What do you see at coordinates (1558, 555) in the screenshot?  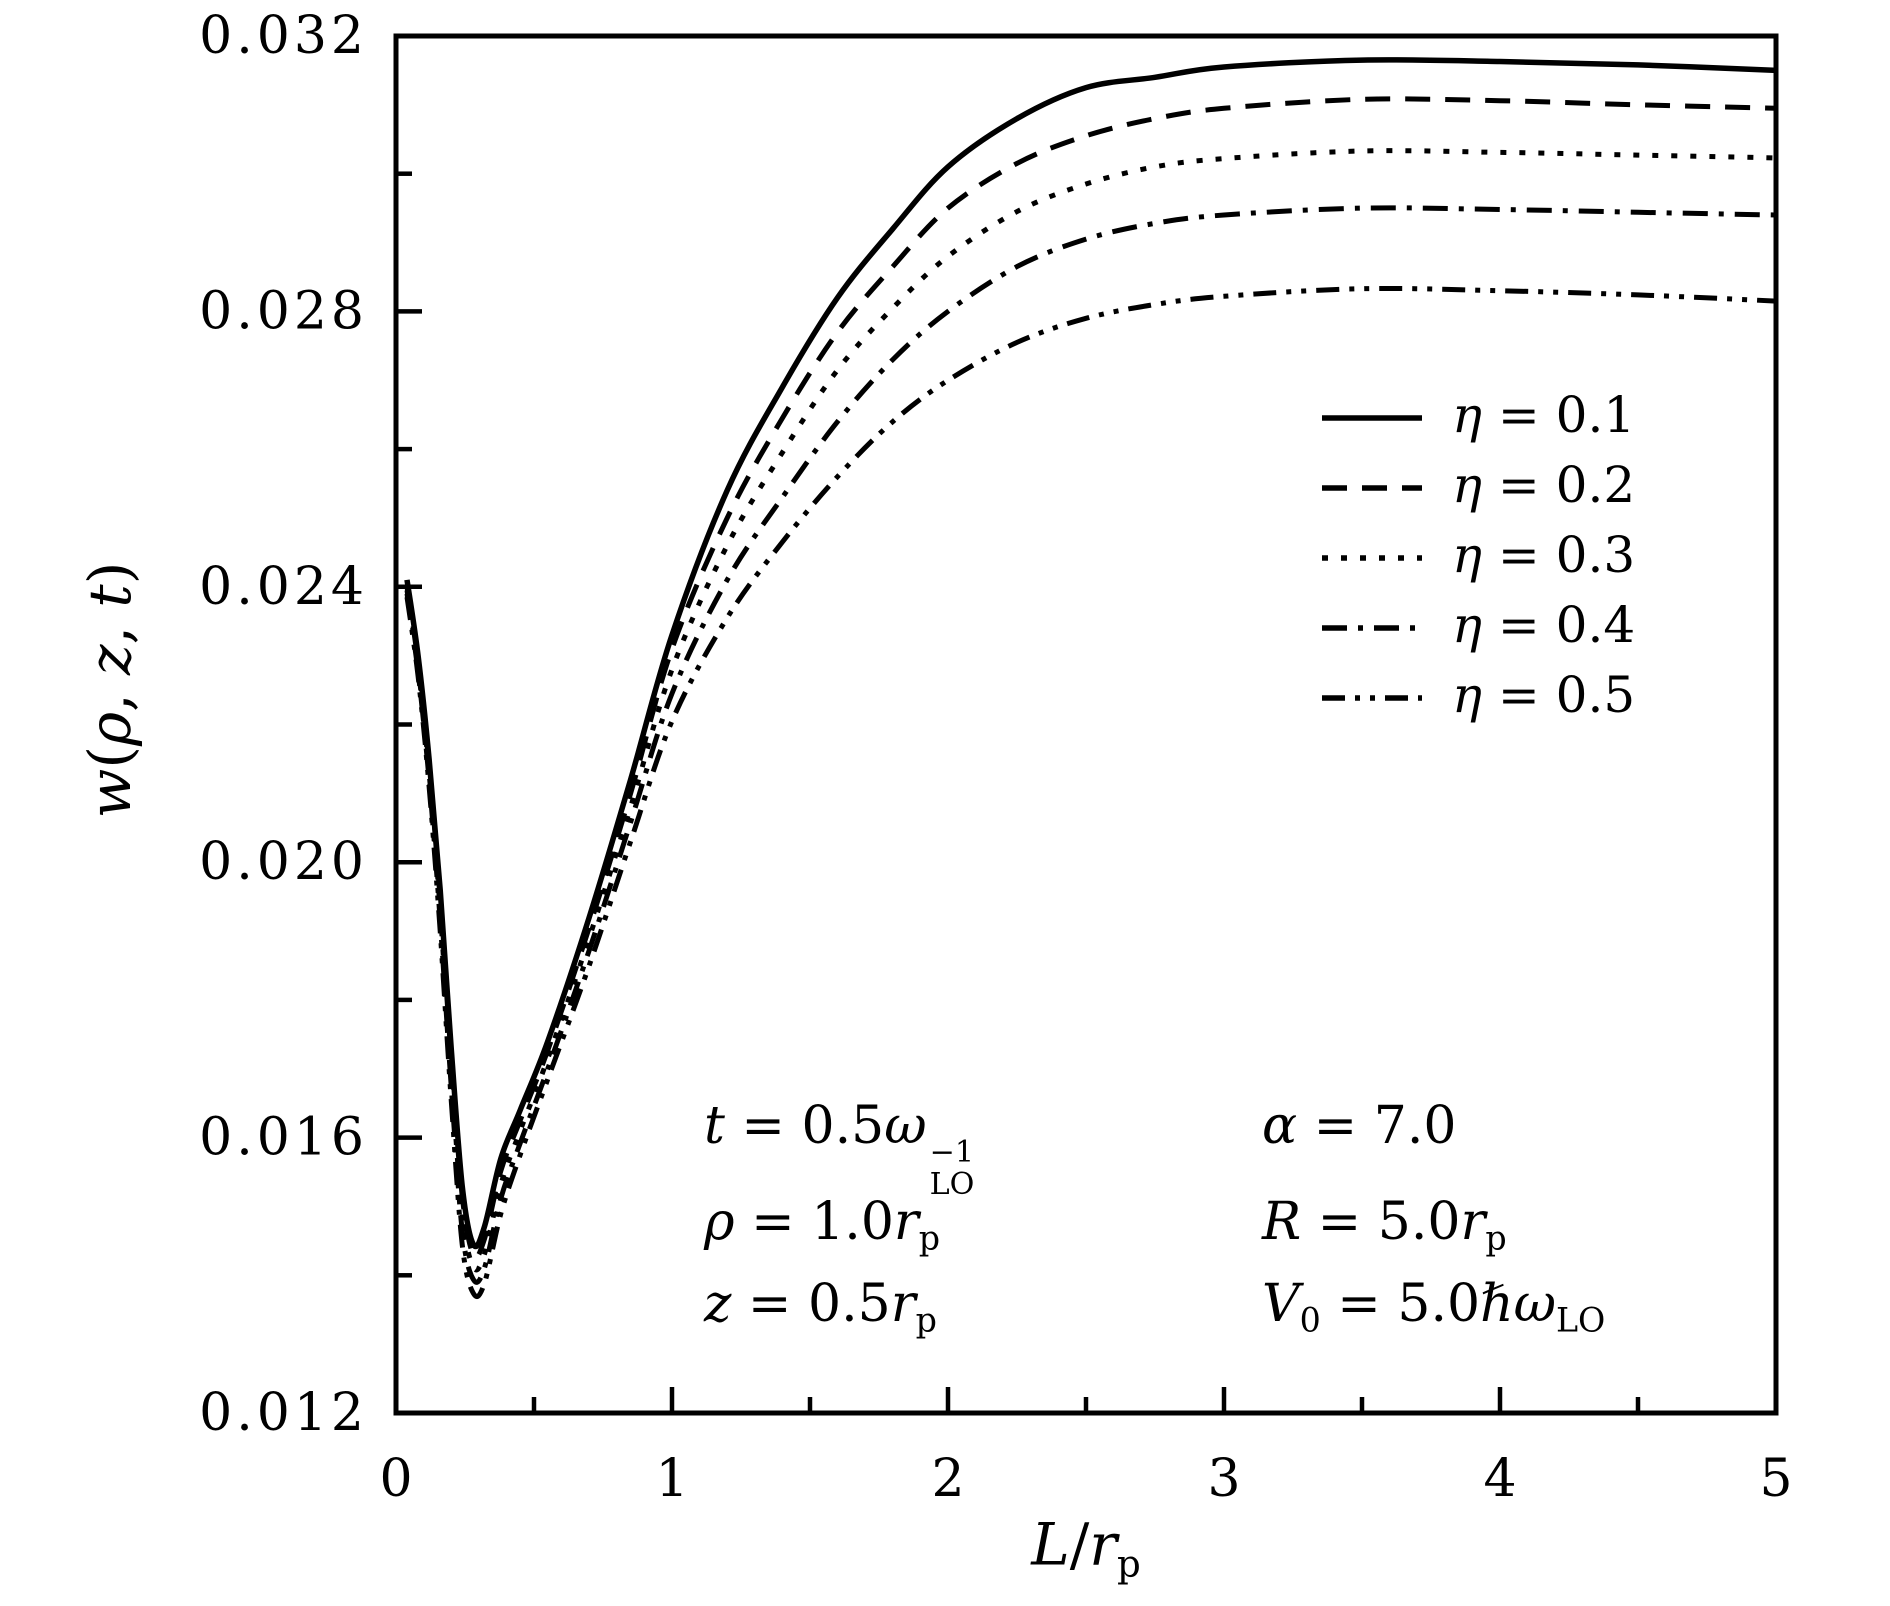 I see `text-run: = 0.3` at bounding box center [1558, 555].